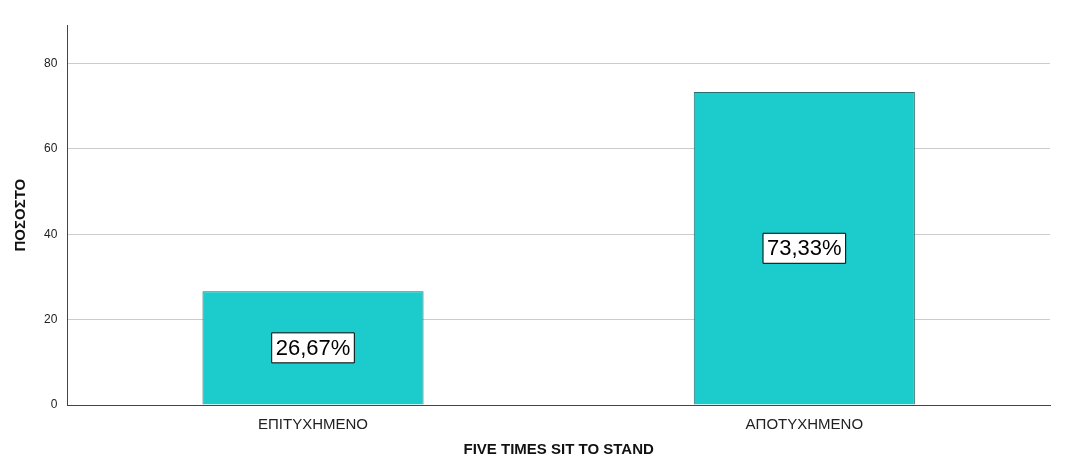  What do you see at coordinates (50, 318) in the screenshot?
I see `y-tick-label: 20` at bounding box center [50, 318].